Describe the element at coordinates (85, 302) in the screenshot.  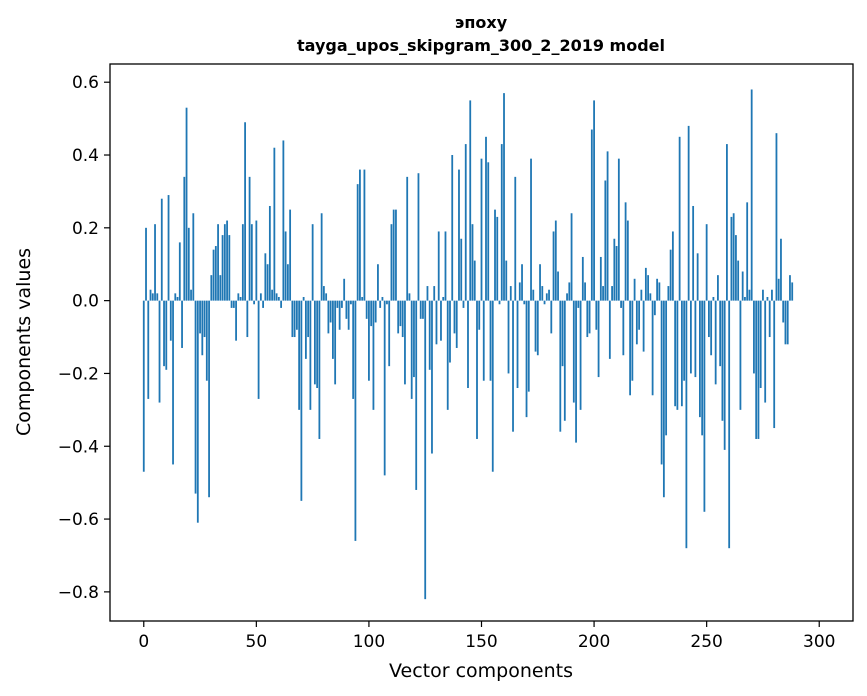
I see `y-tick-label: 0.0` at that location.